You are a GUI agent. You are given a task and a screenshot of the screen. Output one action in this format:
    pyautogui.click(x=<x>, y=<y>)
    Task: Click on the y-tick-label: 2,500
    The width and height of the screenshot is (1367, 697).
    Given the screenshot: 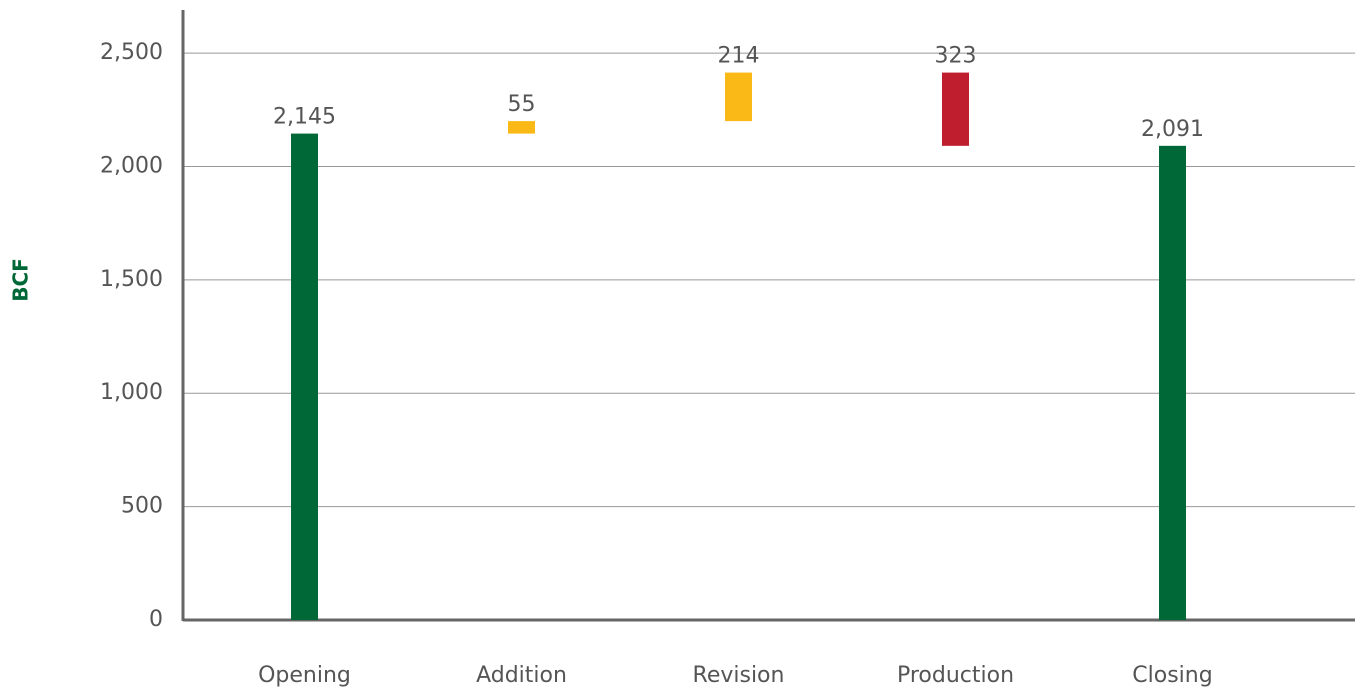 What is the action you would take?
    pyautogui.click(x=131, y=52)
    